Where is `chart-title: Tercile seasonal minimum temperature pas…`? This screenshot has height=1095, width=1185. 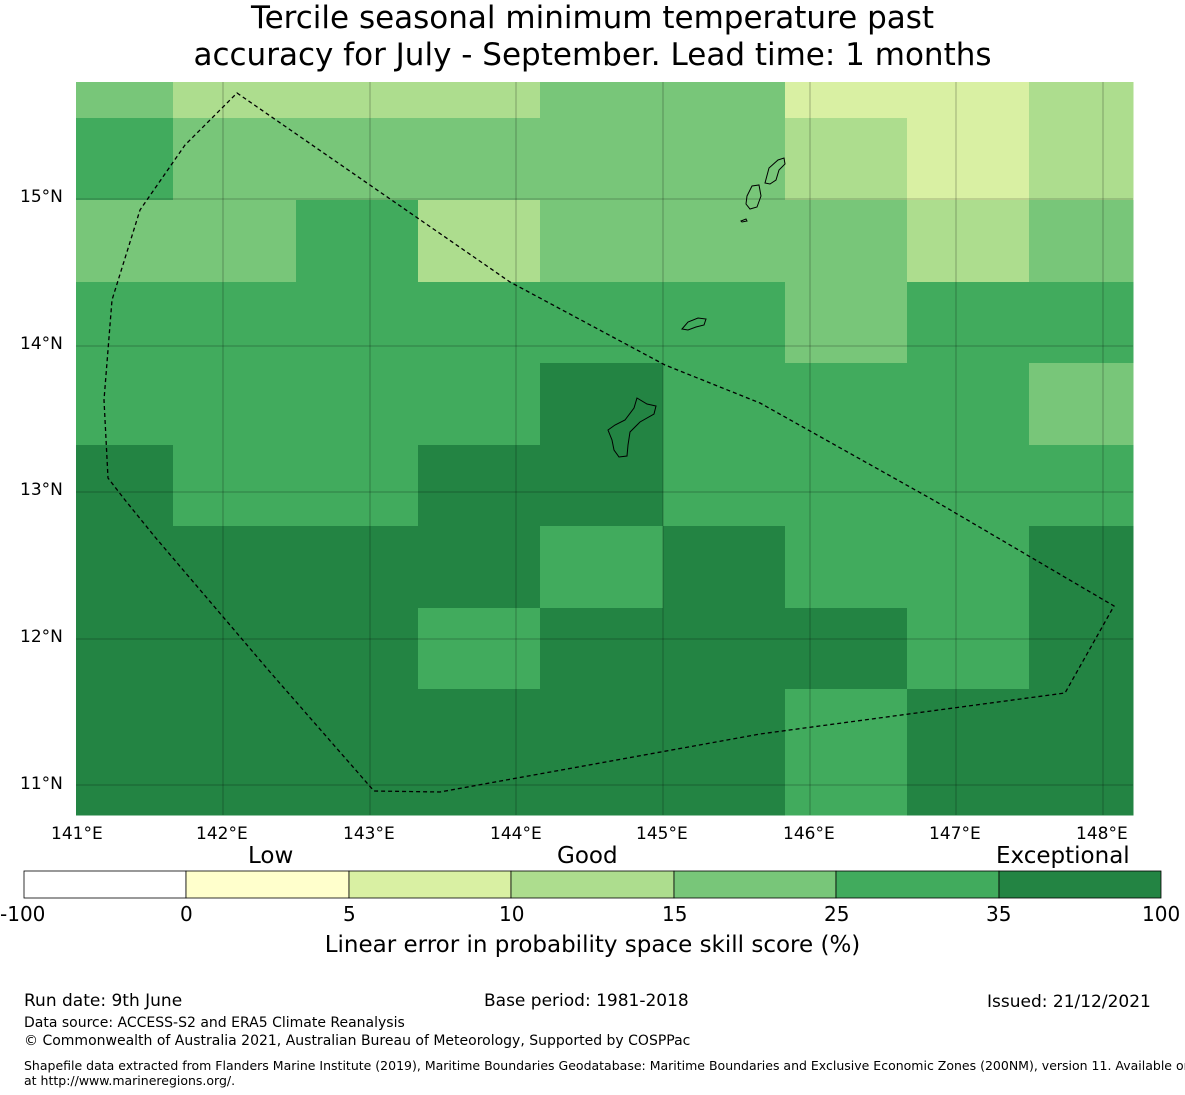 chart-title: Tercile seasonal minimum temperature pas… is located at coordinates (592, 37).